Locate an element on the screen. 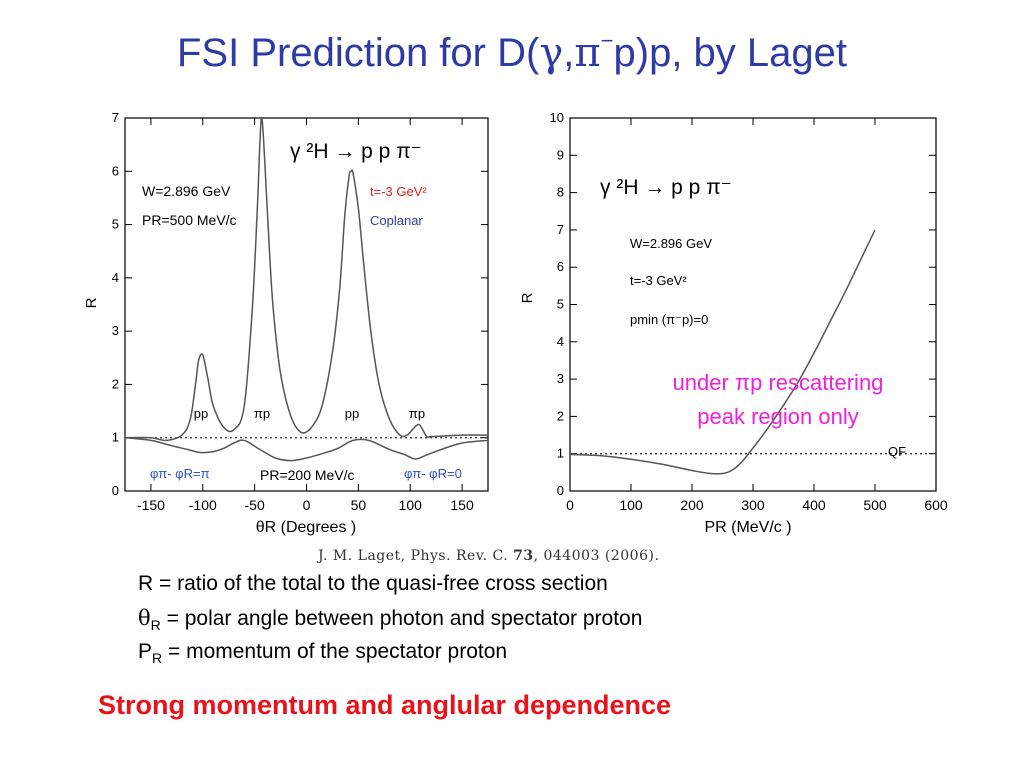 This screenshot has height=768, width=1024. momentum-chart-ytick-label: 9 is located at coordinates (560, 154).